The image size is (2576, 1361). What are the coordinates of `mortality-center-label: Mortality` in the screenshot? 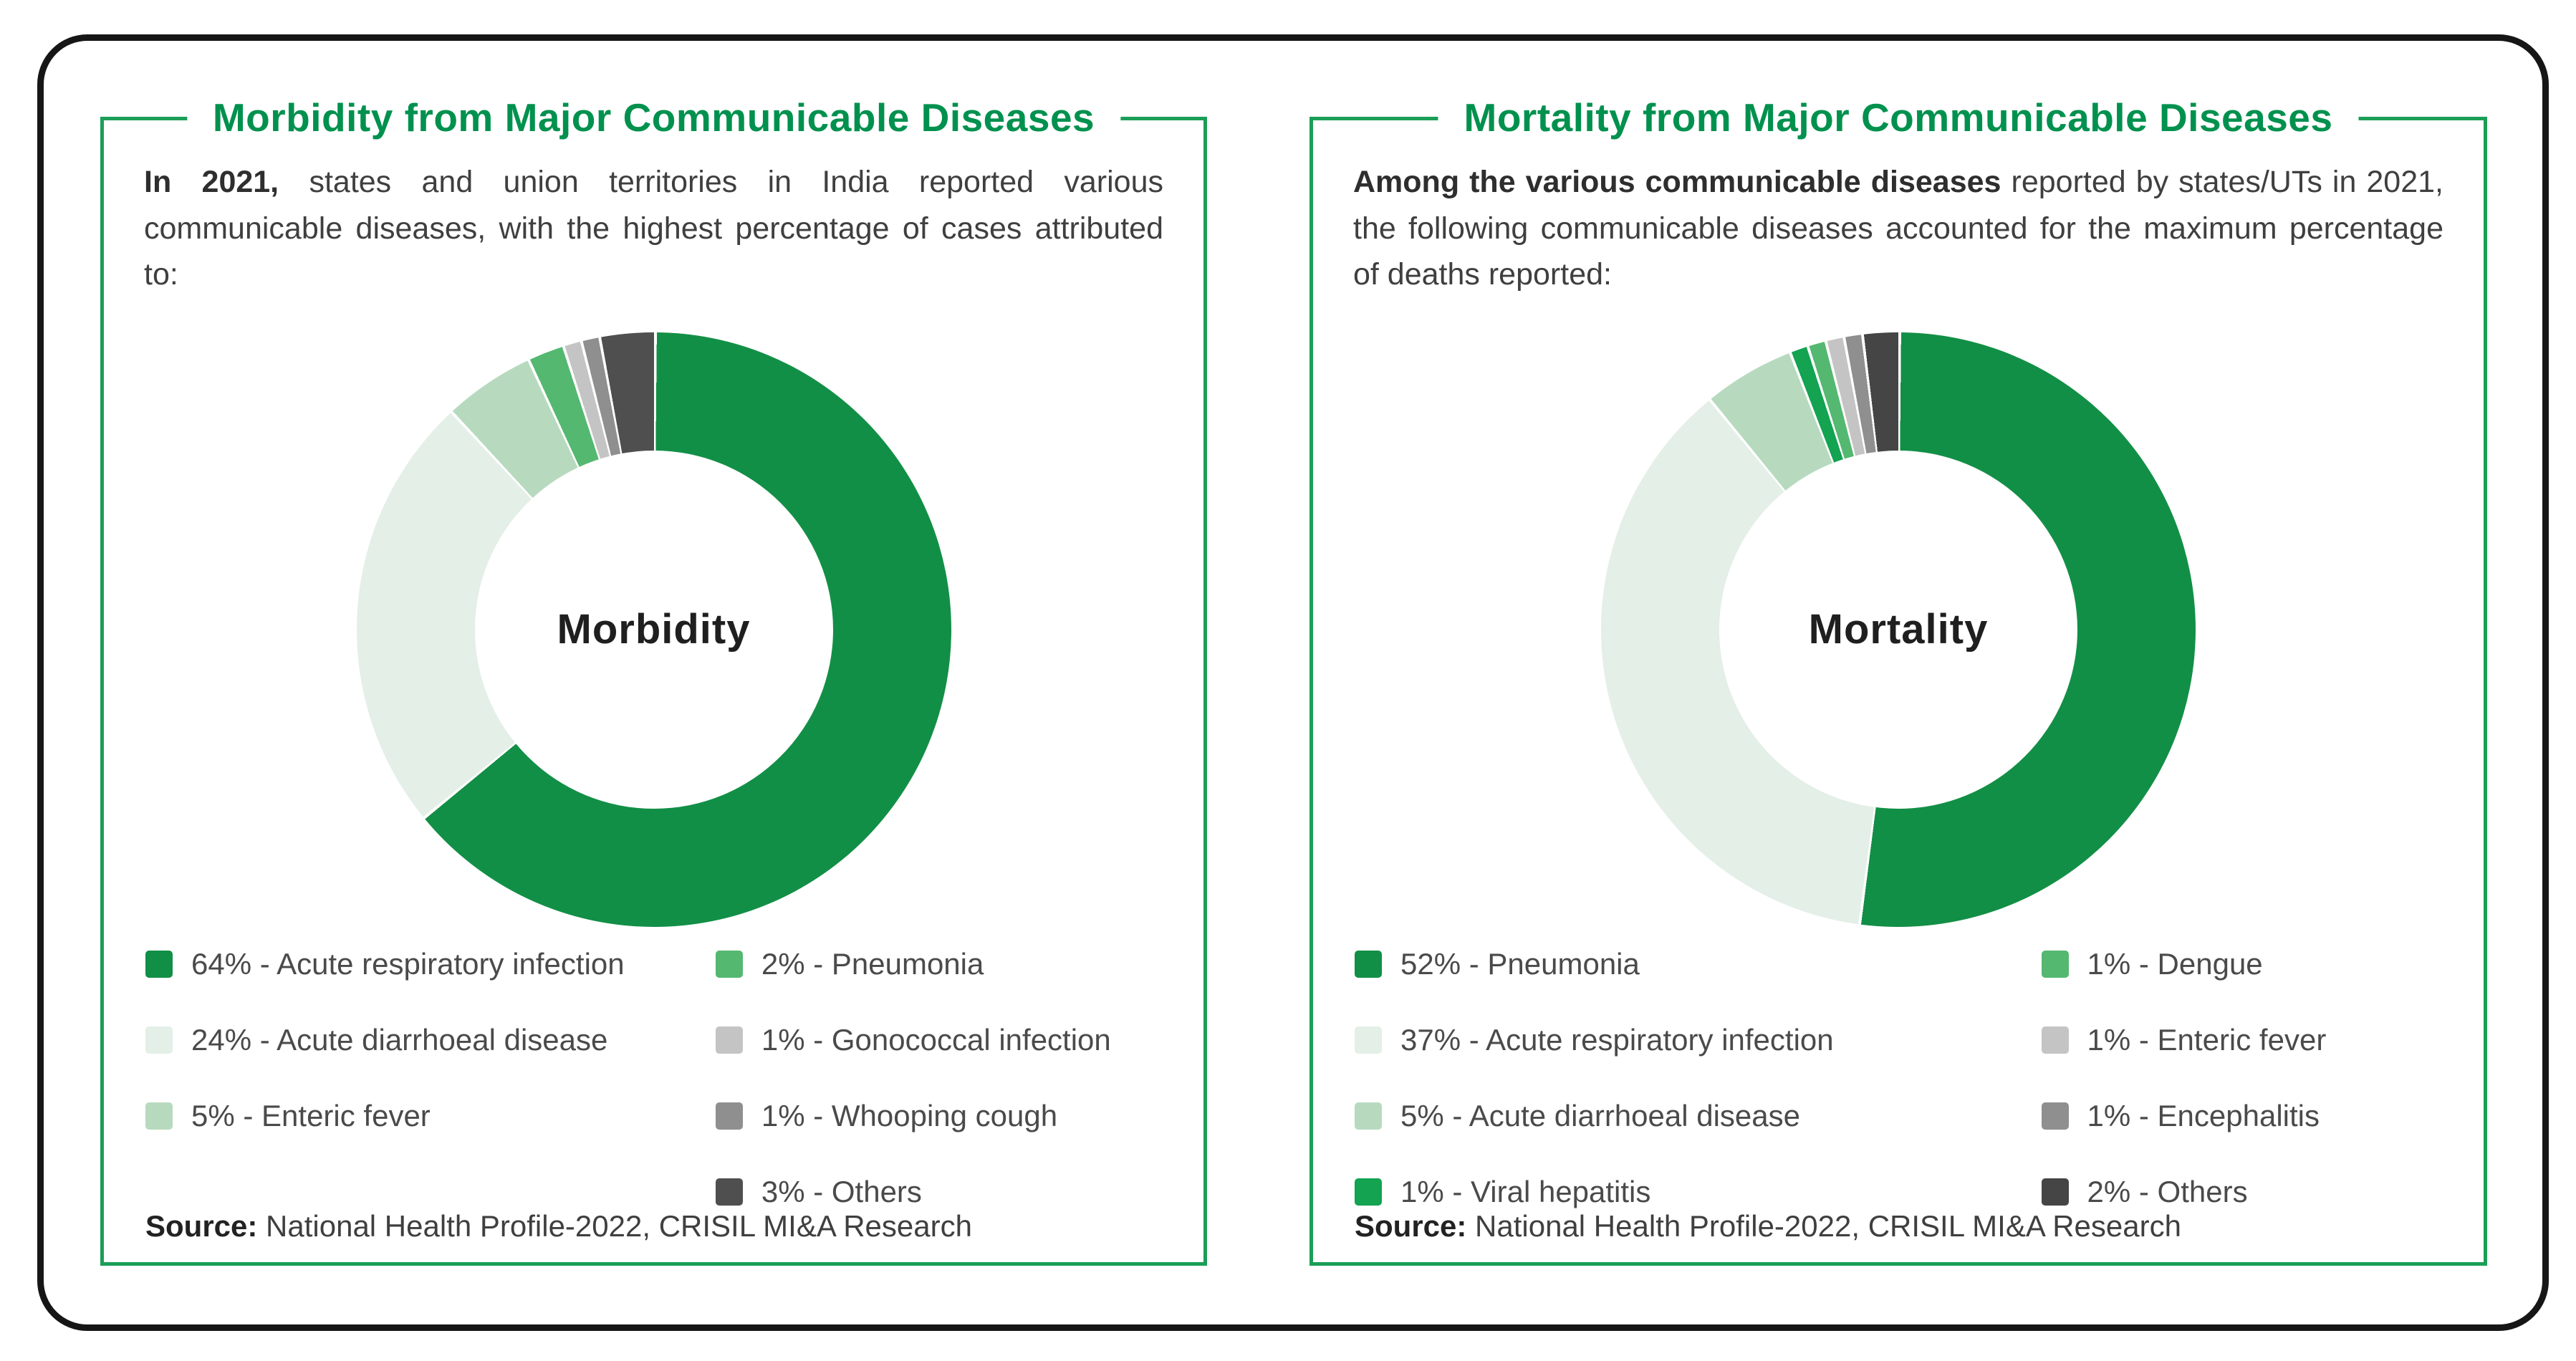 It's located at (1899, 629).